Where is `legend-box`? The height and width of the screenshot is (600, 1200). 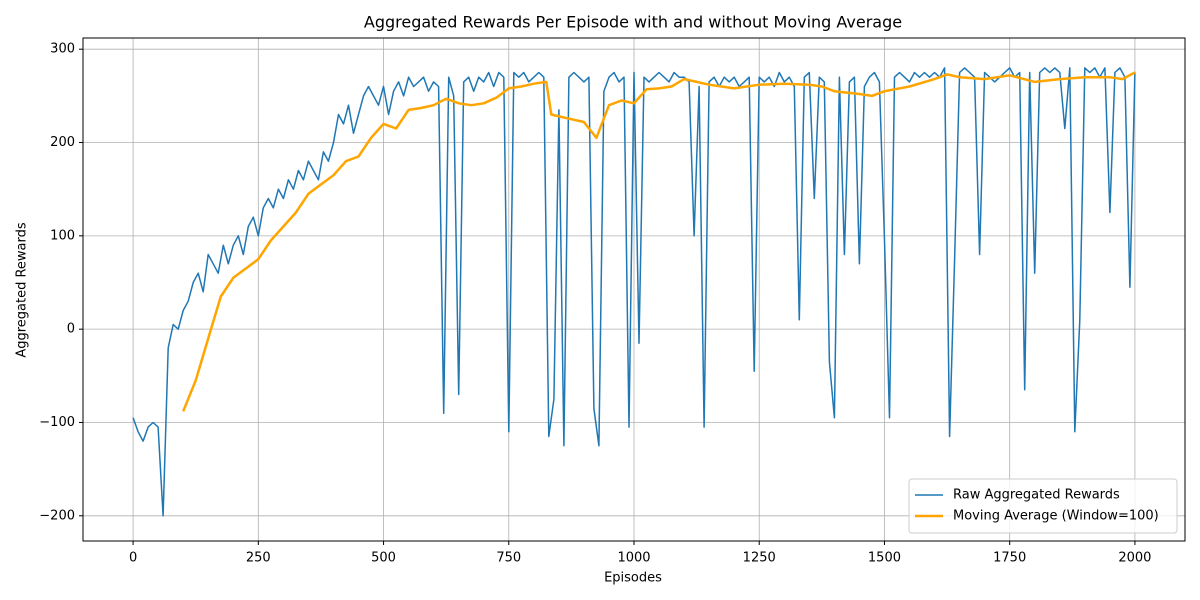
legend-box is located at coordinates (1043, 506).